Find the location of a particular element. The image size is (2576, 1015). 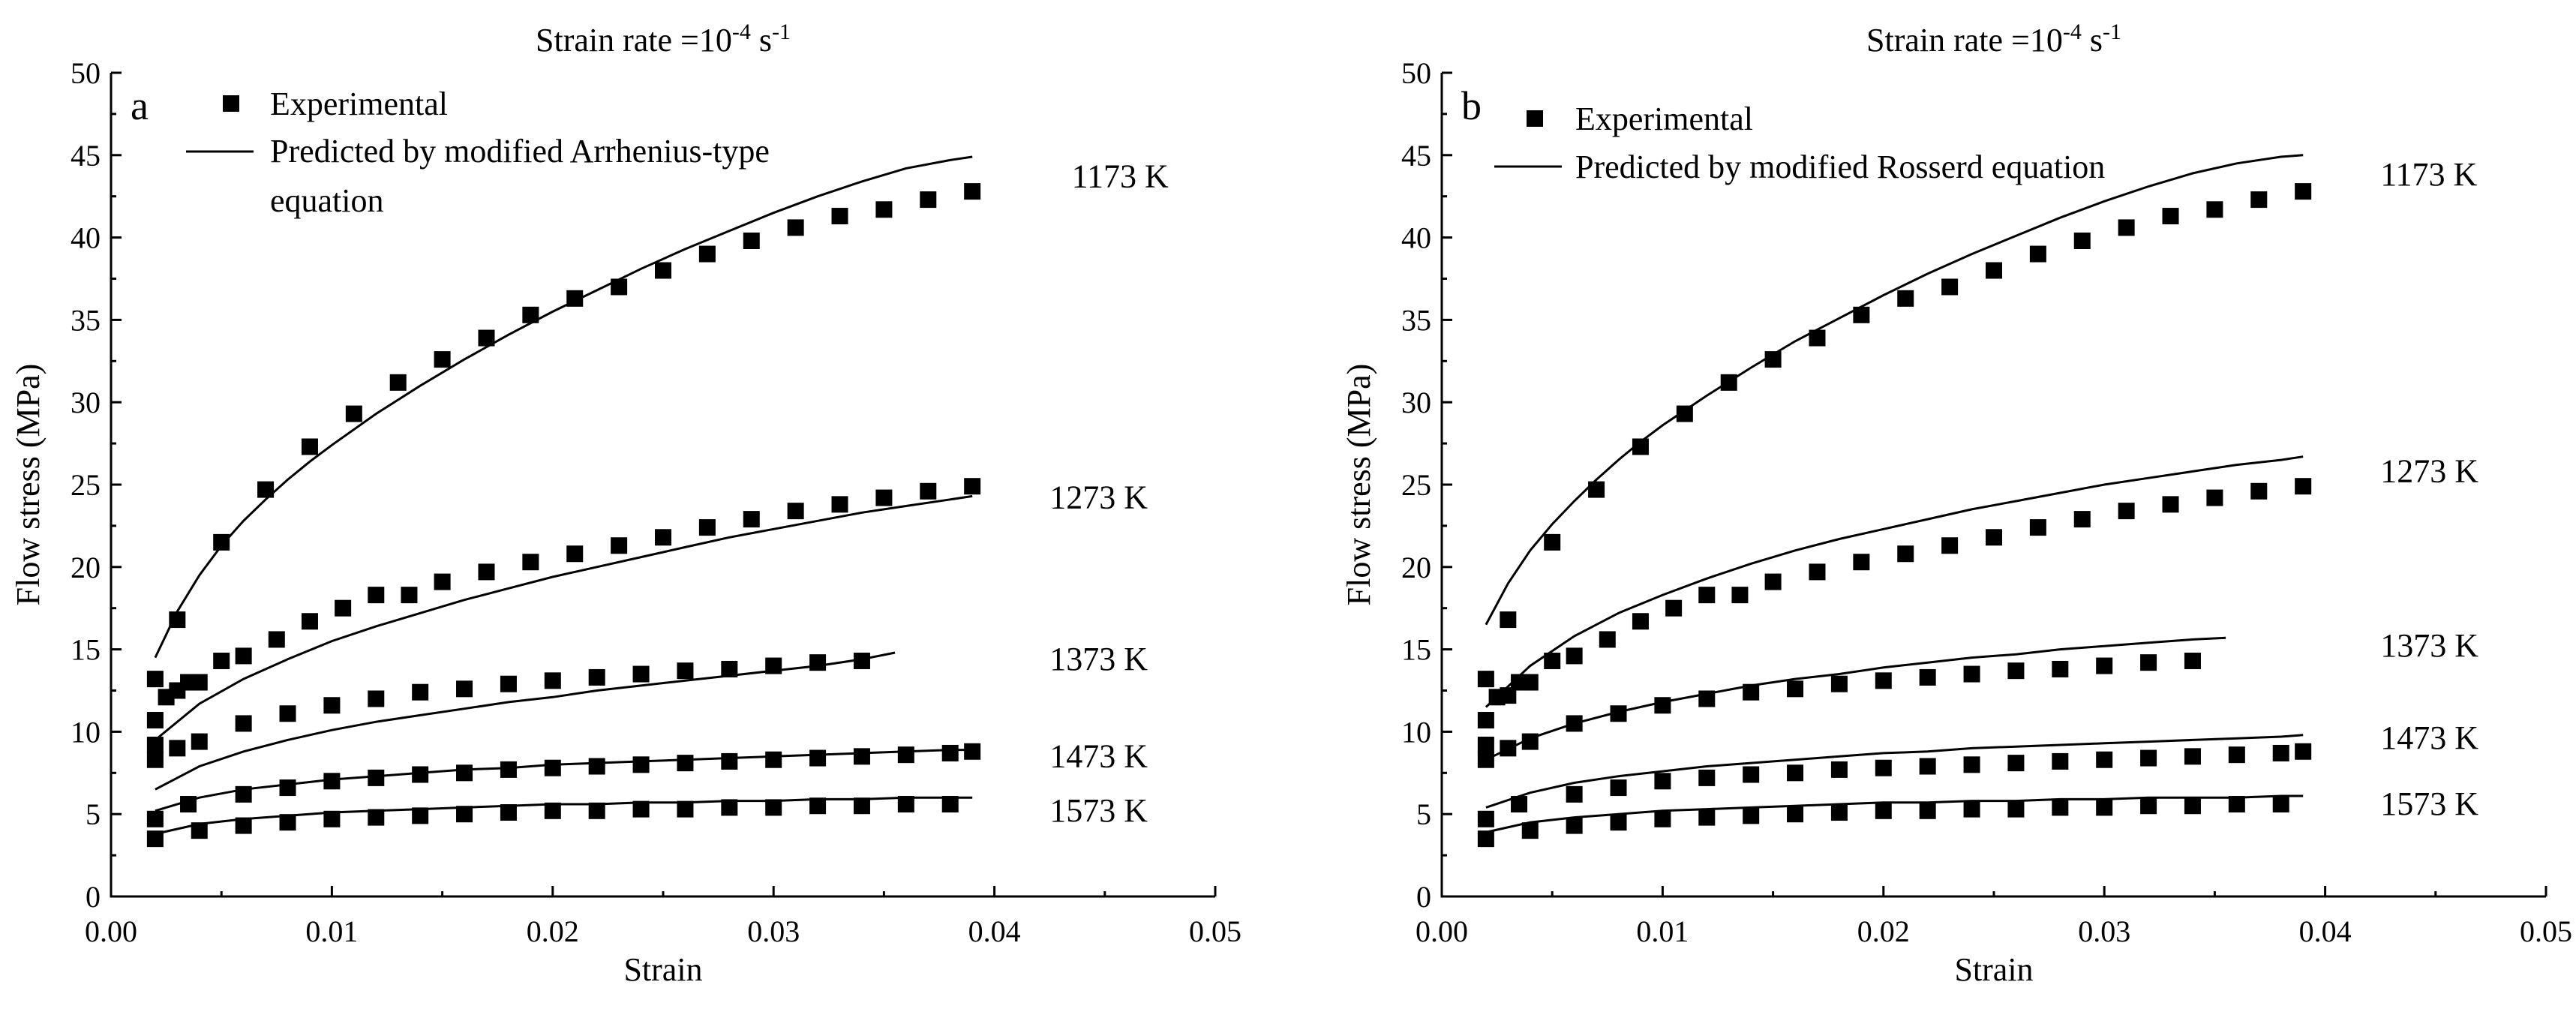

legend-label: Experimental is located at coordinates (1664, 119).